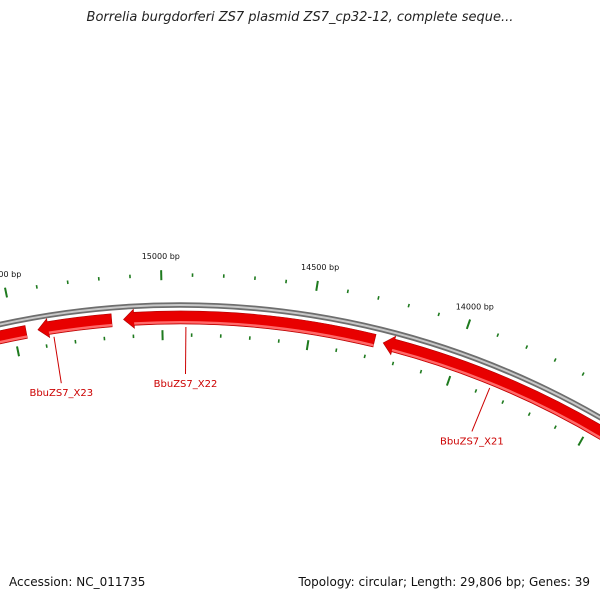  Describe the element at coordinates (472, 441) in the screenshot. I see `gene-label-BbuZS7_X21: BbuZS7_X21` at that location.